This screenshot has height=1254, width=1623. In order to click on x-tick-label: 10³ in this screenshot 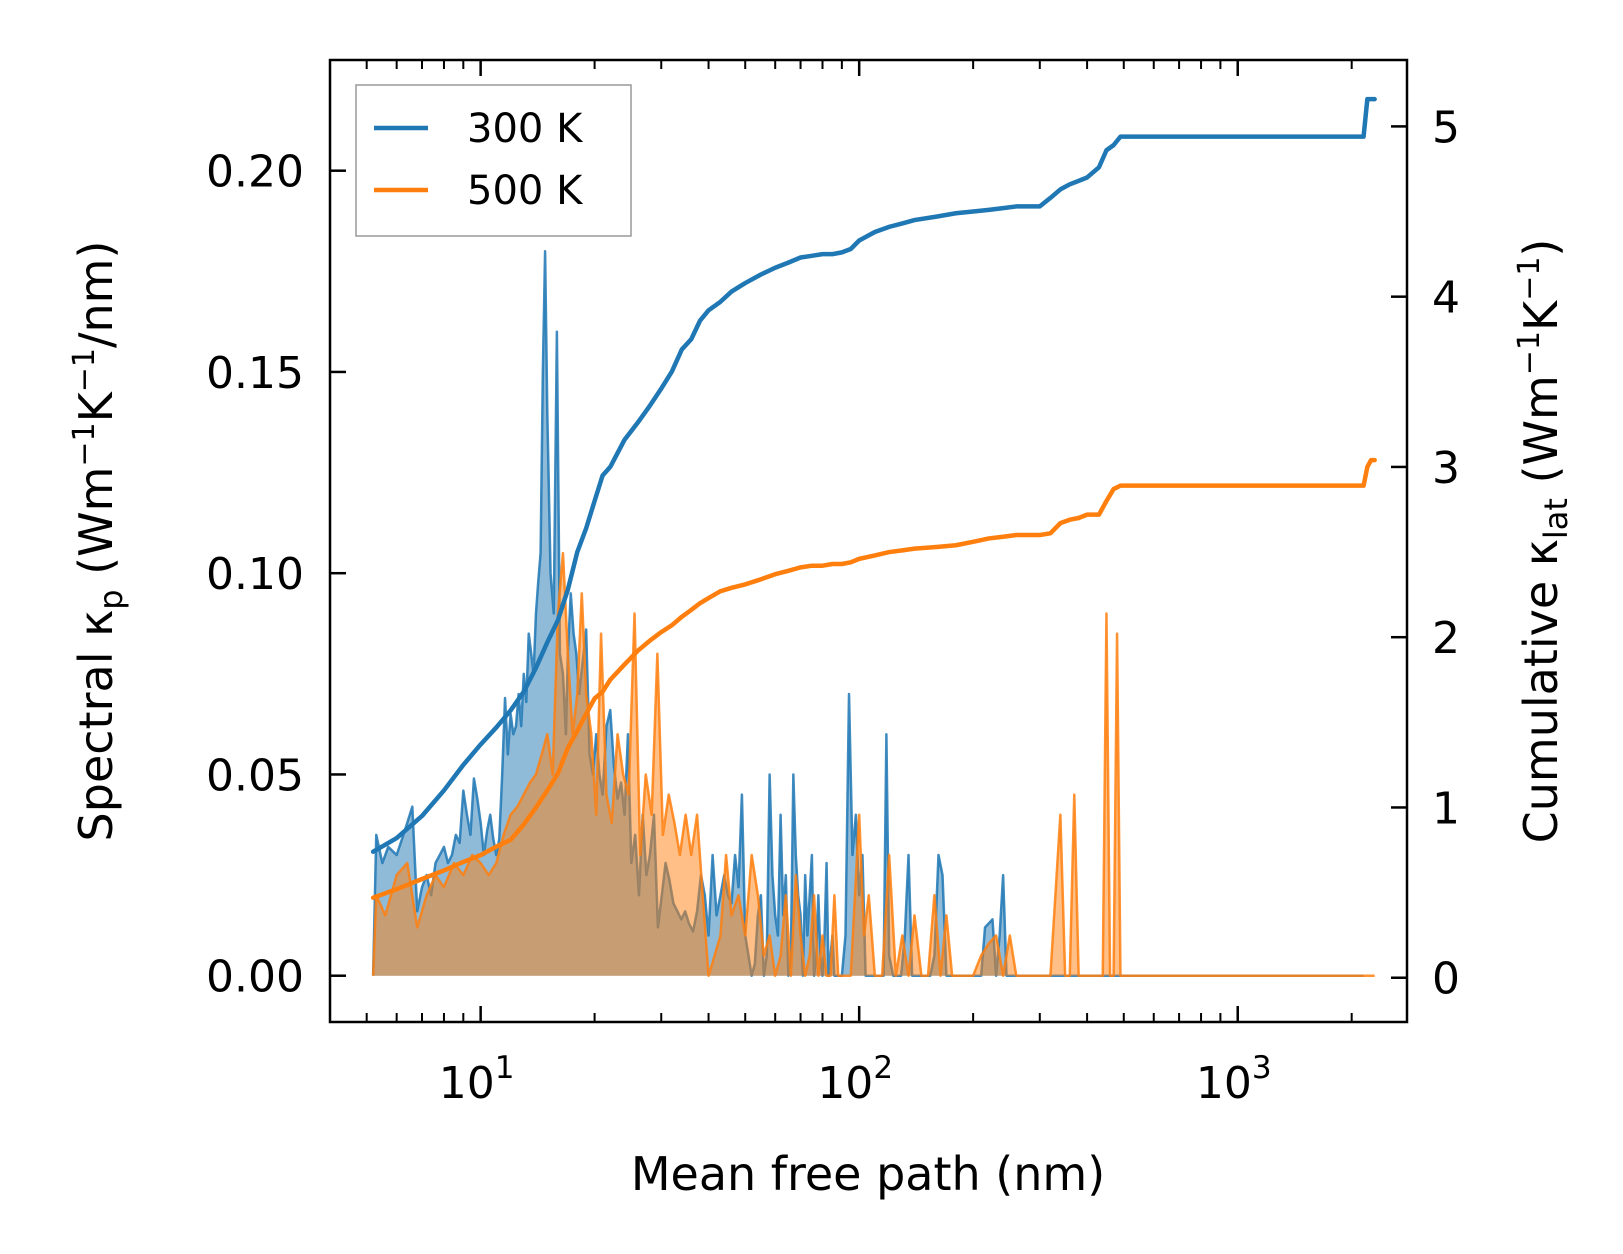, I will do `click(1234, 1079)`.